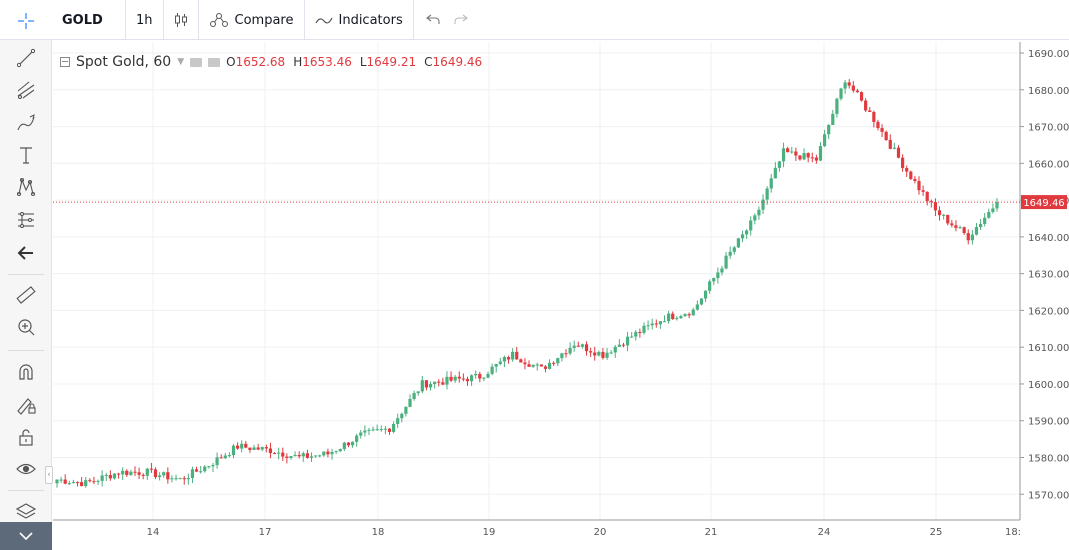 This screenshot has width=1069, height=550. Describe the element at coordinates (145, 20) in the screenshot. I see `interval-button: 1h` at that location.